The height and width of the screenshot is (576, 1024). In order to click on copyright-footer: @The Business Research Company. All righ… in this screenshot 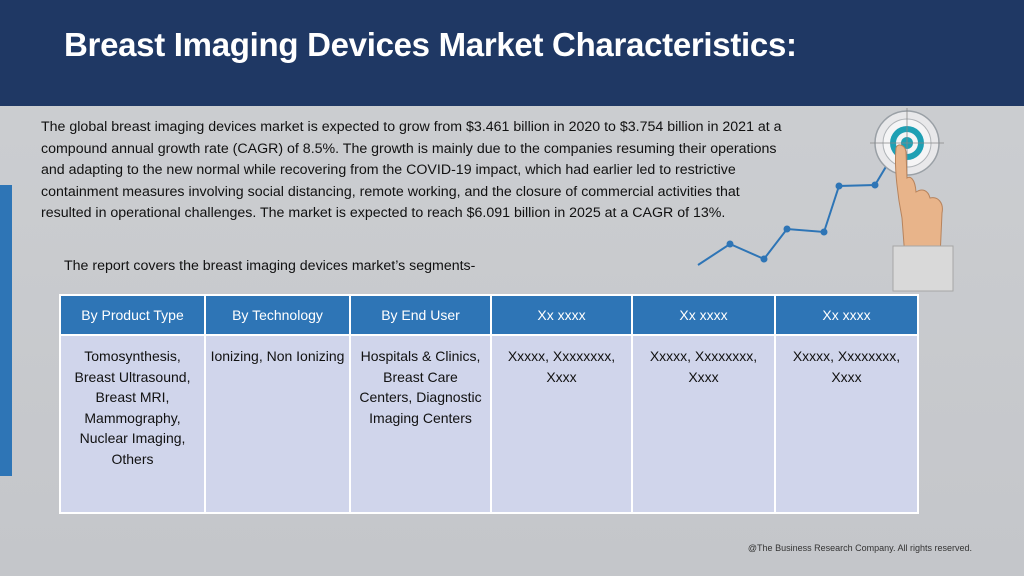, I will do `click(859, 548)`.